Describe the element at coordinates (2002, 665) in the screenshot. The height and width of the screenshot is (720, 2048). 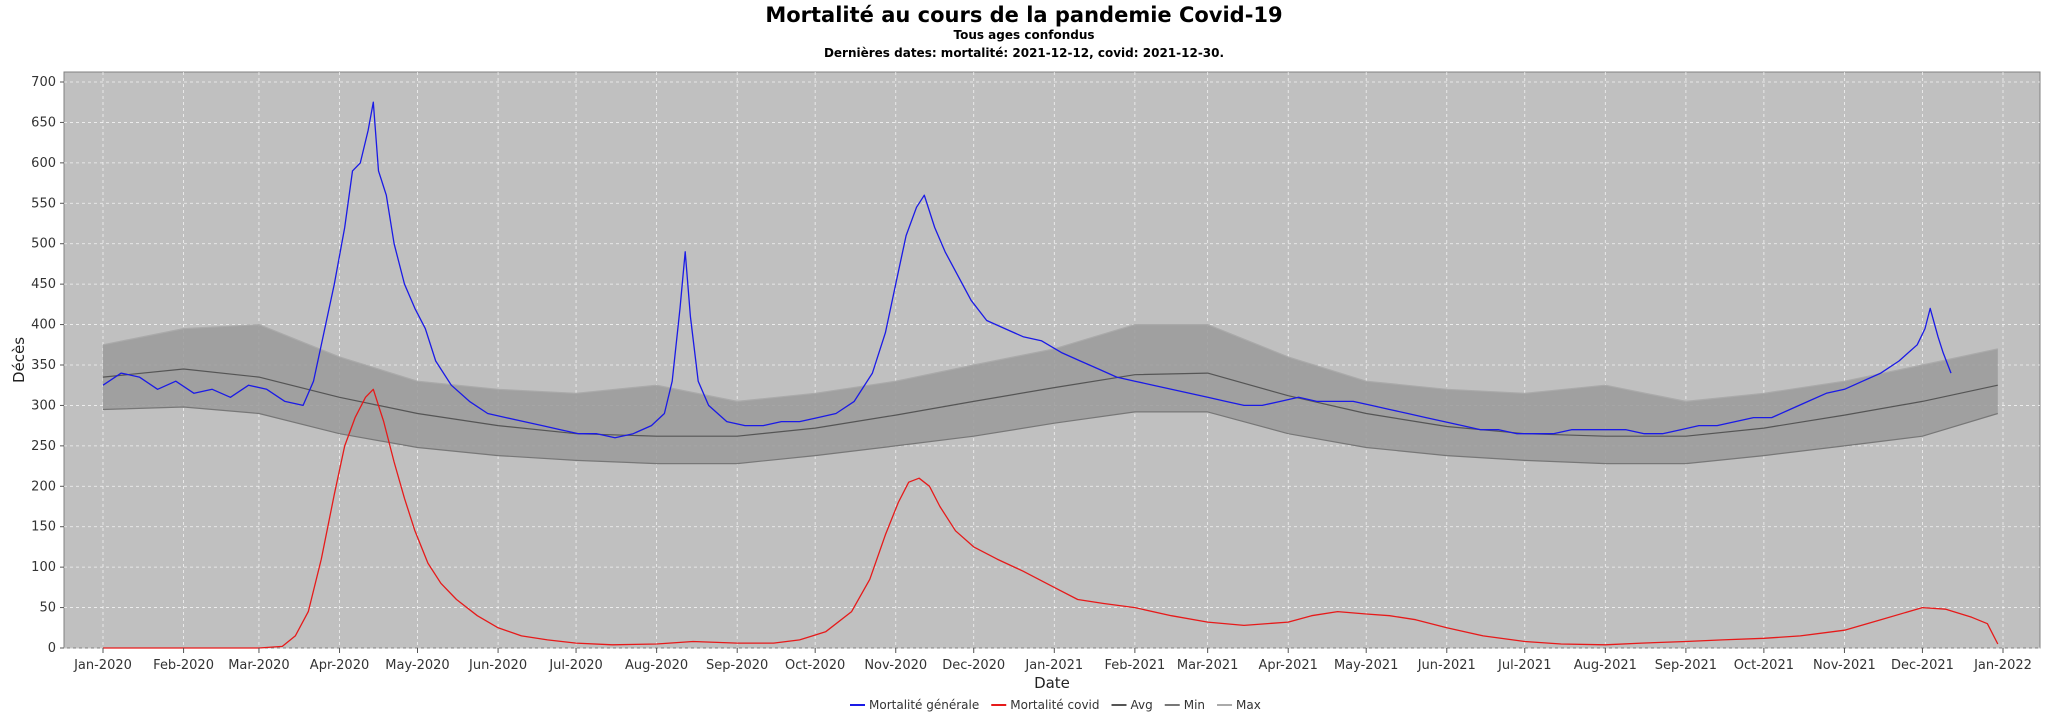
I see `x-tick-label: Jan-2022` at that location.